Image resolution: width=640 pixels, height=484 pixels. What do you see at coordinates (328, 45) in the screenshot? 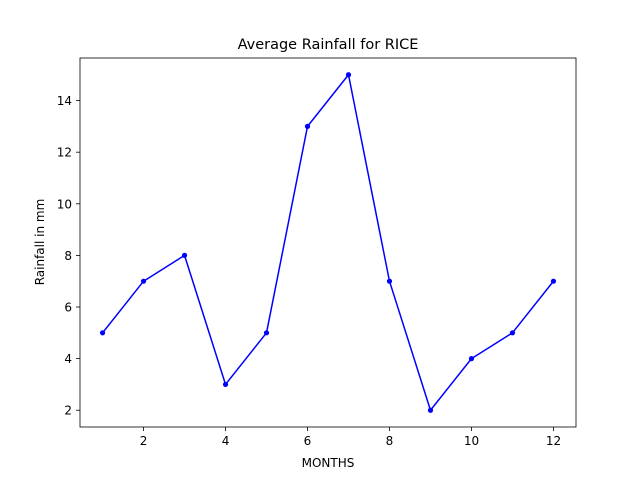
I see `chart-title: Average Rainfall for RICE` at bounding box center [328, 45].